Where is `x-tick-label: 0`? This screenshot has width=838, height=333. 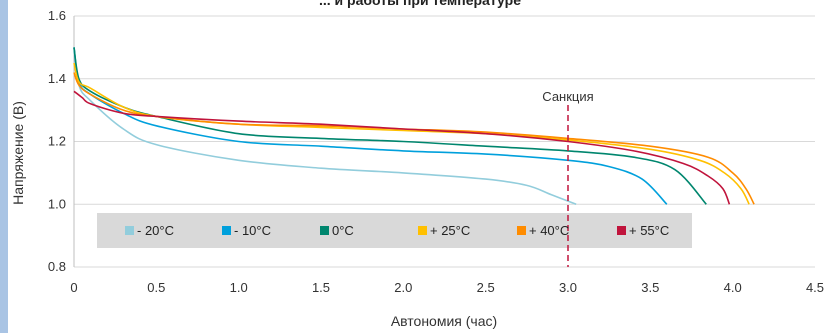
x-tick-label: 0 is located at coordinates (73, 287).